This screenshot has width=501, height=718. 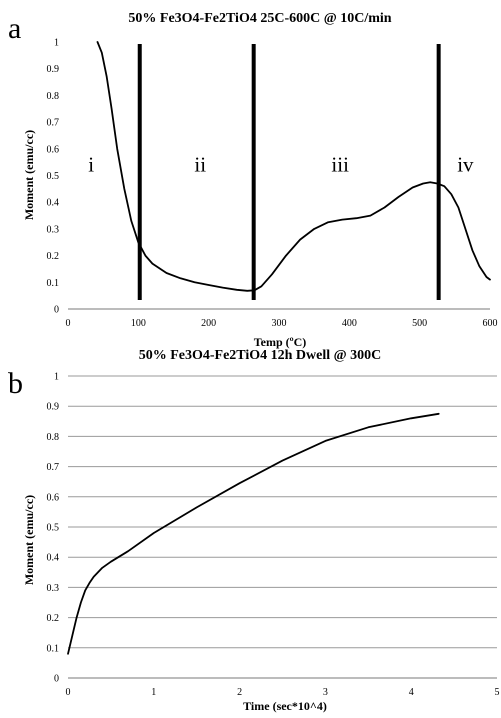 I want to click on y-axis-label-a: Moment (emu/cc), so click(x=29, y=175).